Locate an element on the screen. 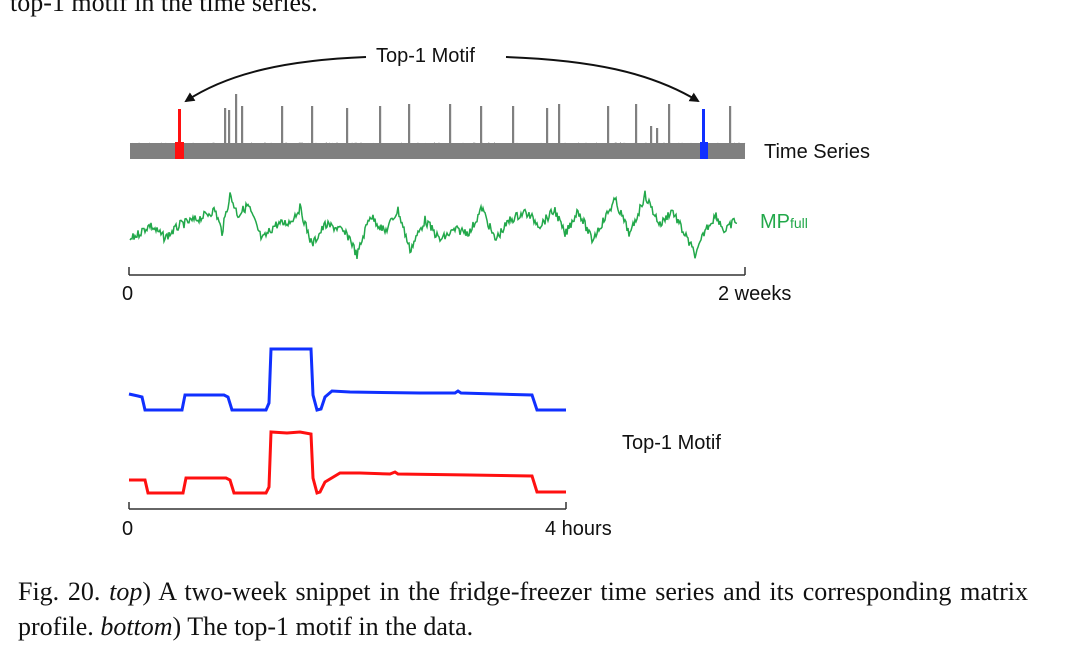 This screenshot has height=657, width=1068. mp-label-main: MP is located at coordinates (775, 222).